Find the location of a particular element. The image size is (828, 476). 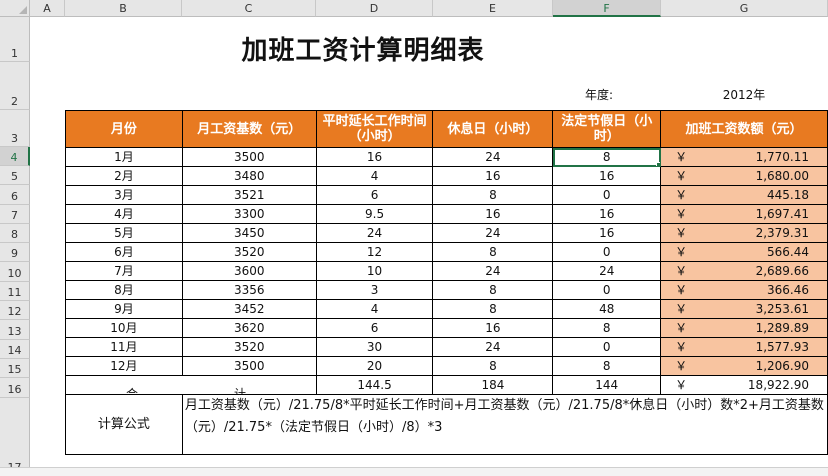

row-header-10: 10 is located at coordinates (15, 272).